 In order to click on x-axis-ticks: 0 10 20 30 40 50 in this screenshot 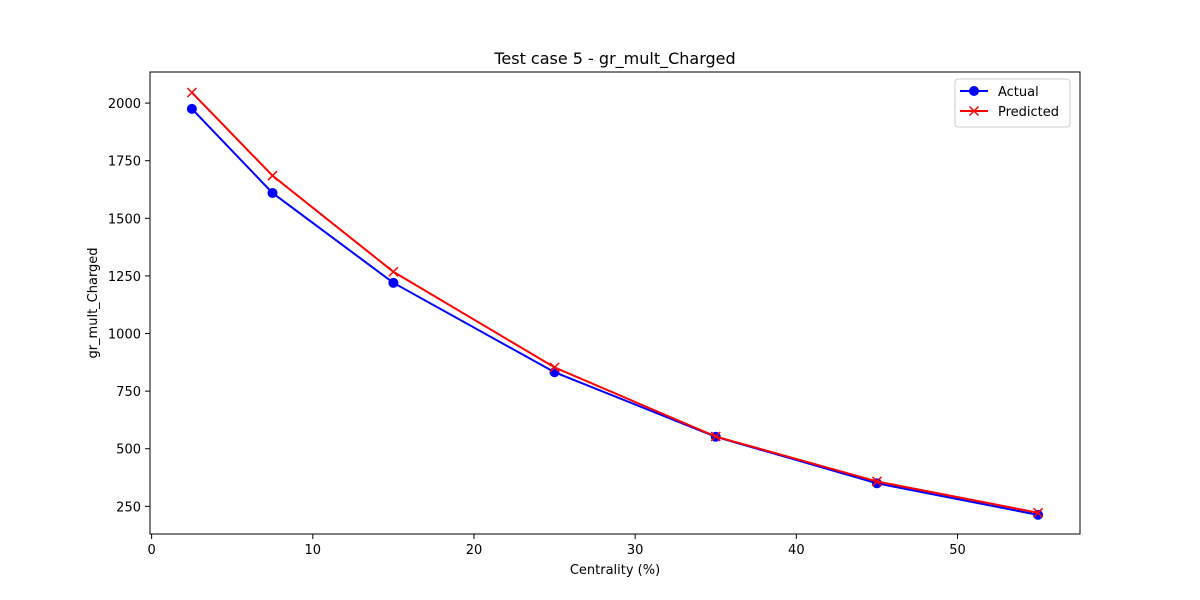, I will do `click(556, 546)`.